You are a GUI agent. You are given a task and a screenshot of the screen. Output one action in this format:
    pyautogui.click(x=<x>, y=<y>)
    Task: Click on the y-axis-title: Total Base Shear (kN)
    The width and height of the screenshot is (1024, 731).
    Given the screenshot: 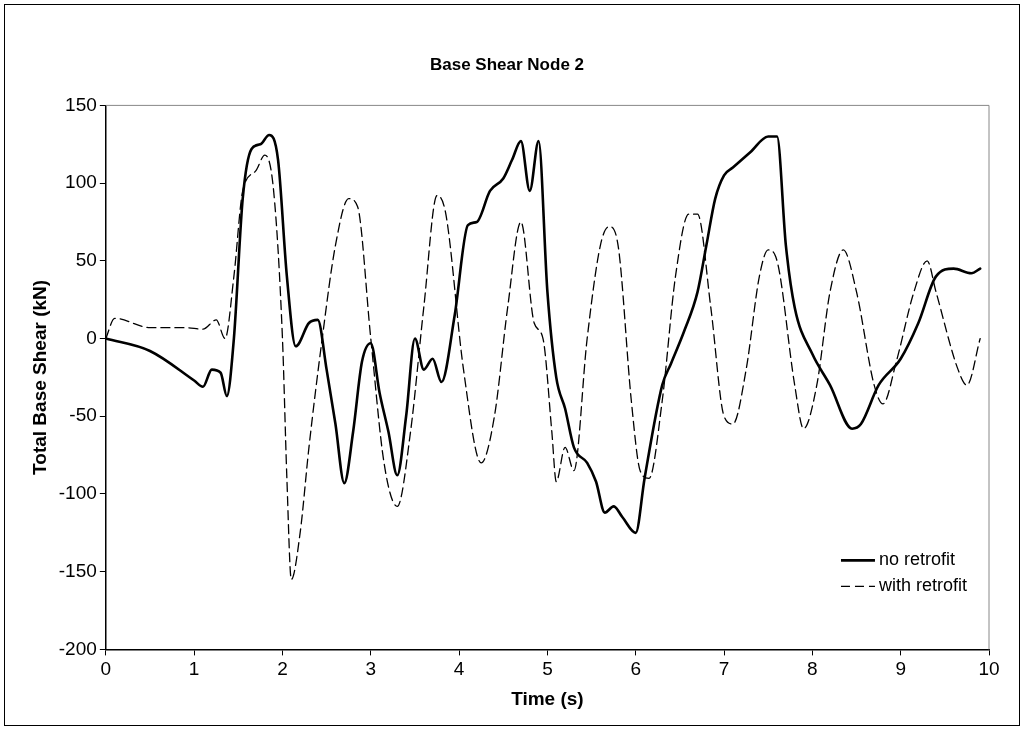 What is the action you would take?
    pyautogui.click(x=39, y=377)
    